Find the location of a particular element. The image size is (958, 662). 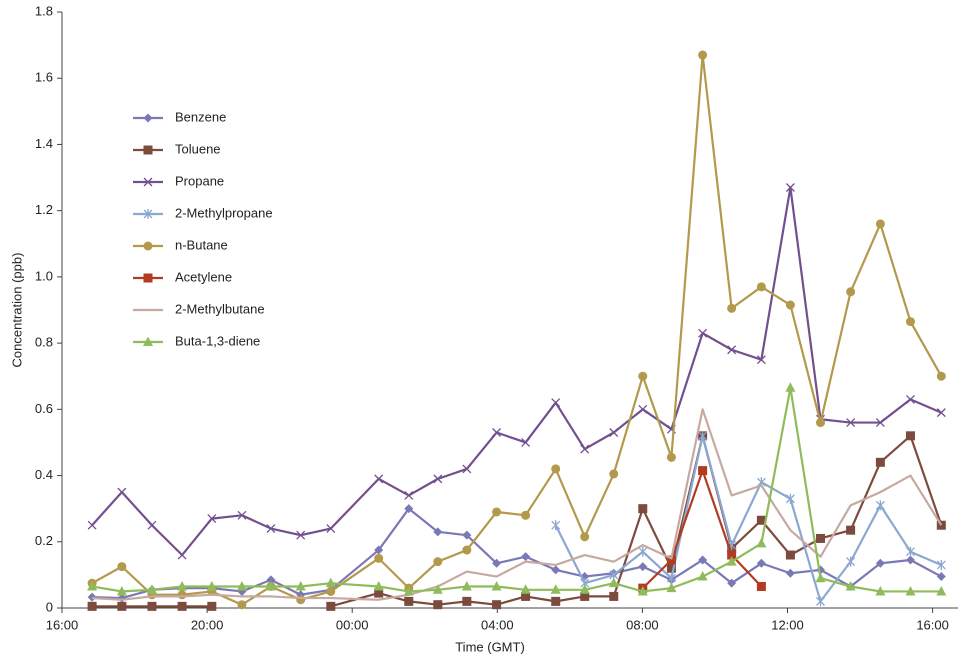

legend-label: Buta-1,3-diene is located at coordinates (217, 340).